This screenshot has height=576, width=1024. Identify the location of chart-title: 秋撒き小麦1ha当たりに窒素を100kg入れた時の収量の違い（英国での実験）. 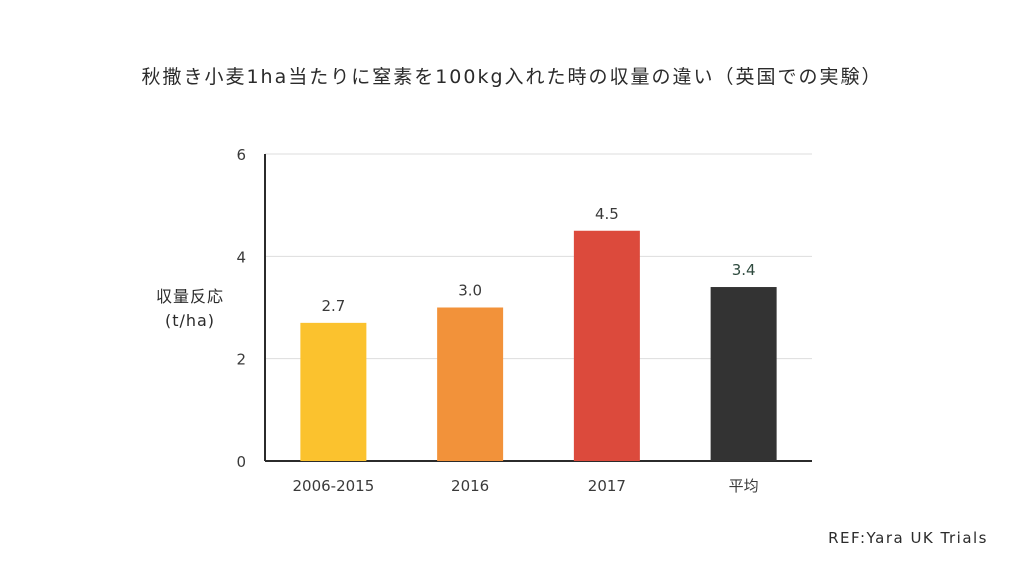
(512, 77).